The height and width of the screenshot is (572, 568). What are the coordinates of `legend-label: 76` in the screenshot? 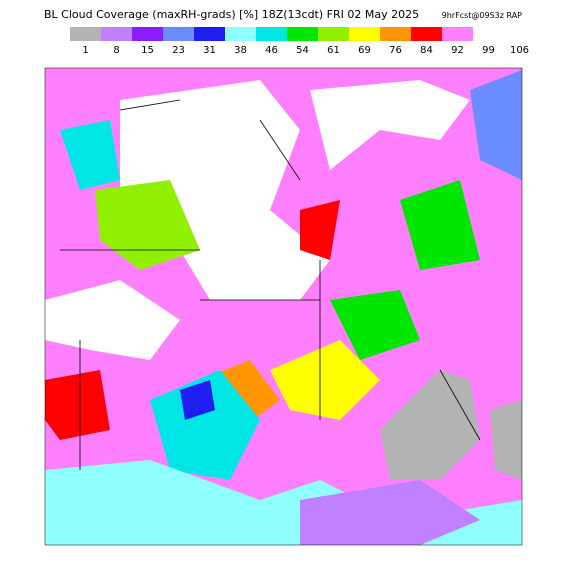 It's located at (395, 50).